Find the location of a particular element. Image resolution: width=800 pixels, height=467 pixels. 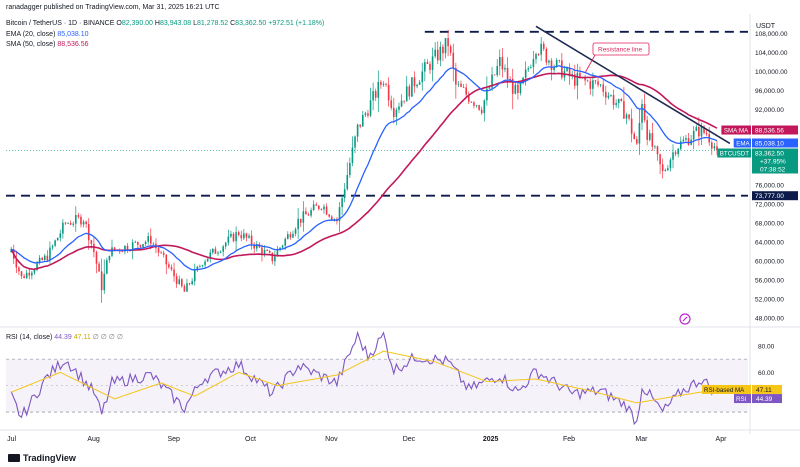

price-tick-label: 60,000.00 is located at coordinates (769, 262).